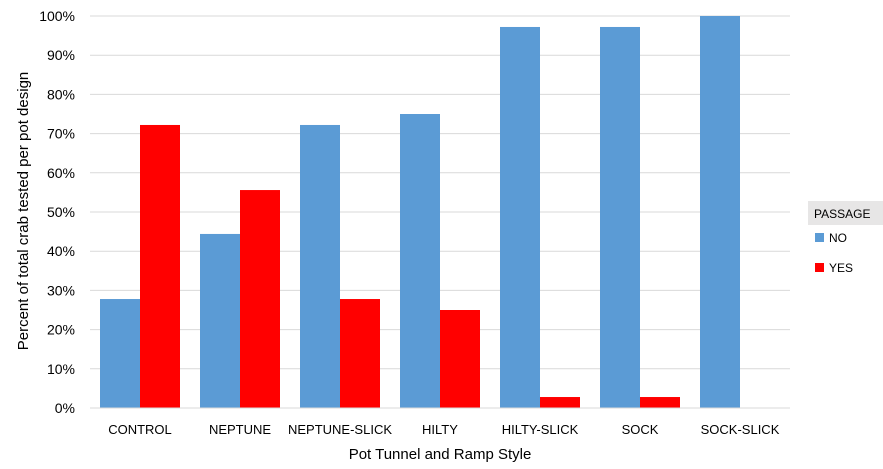 This screenshot has height=469, width=883. Describe the element at coordinates (740, 429) in the screenshot. I see `x-tick-label: SOCK-SLICK` at that location.